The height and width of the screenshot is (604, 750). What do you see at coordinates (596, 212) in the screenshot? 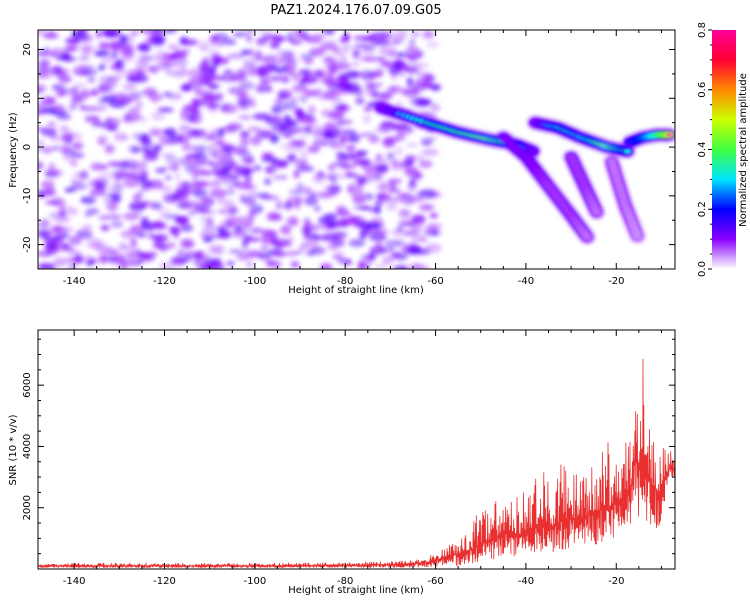
I see `feature-body` at bounding box center [596, 212].